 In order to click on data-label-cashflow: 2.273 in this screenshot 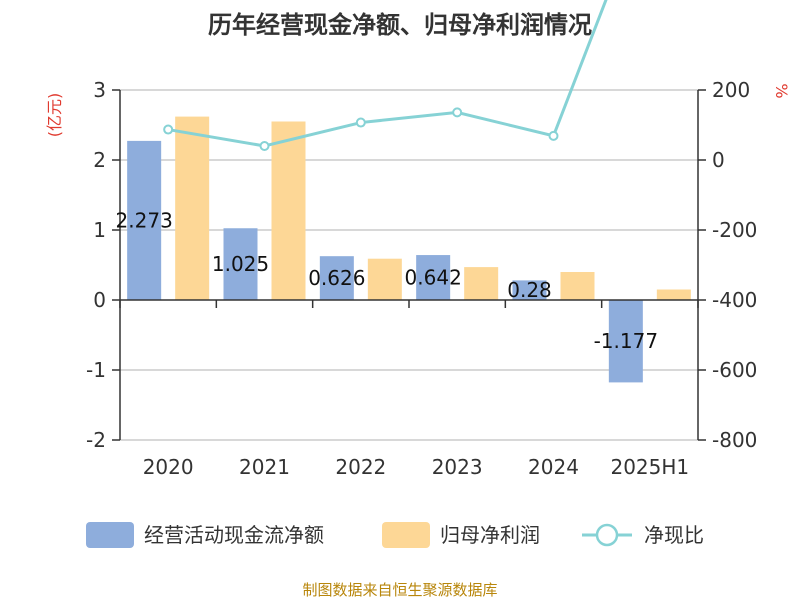, I will do `click(144, 220)`.